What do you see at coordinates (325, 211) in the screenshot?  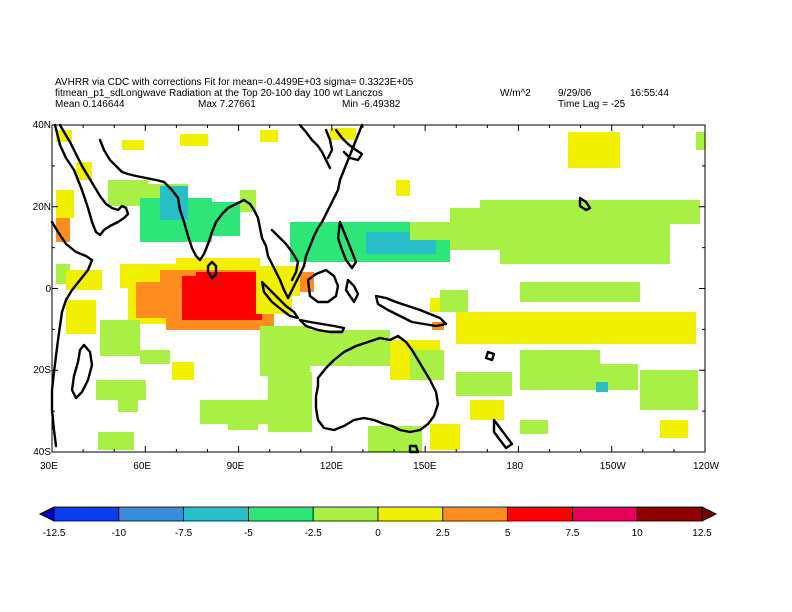 I see `coast-indochina` at bounding box center [325, 211].